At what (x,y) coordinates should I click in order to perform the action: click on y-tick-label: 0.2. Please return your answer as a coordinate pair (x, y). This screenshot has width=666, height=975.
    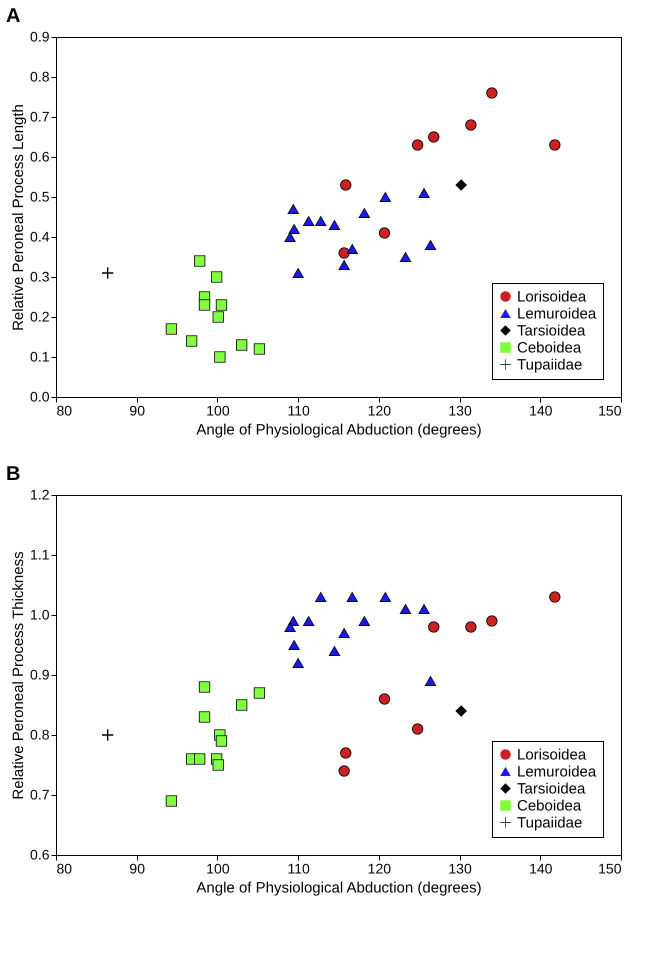
    Looking at the image, I should click on (40, 316).